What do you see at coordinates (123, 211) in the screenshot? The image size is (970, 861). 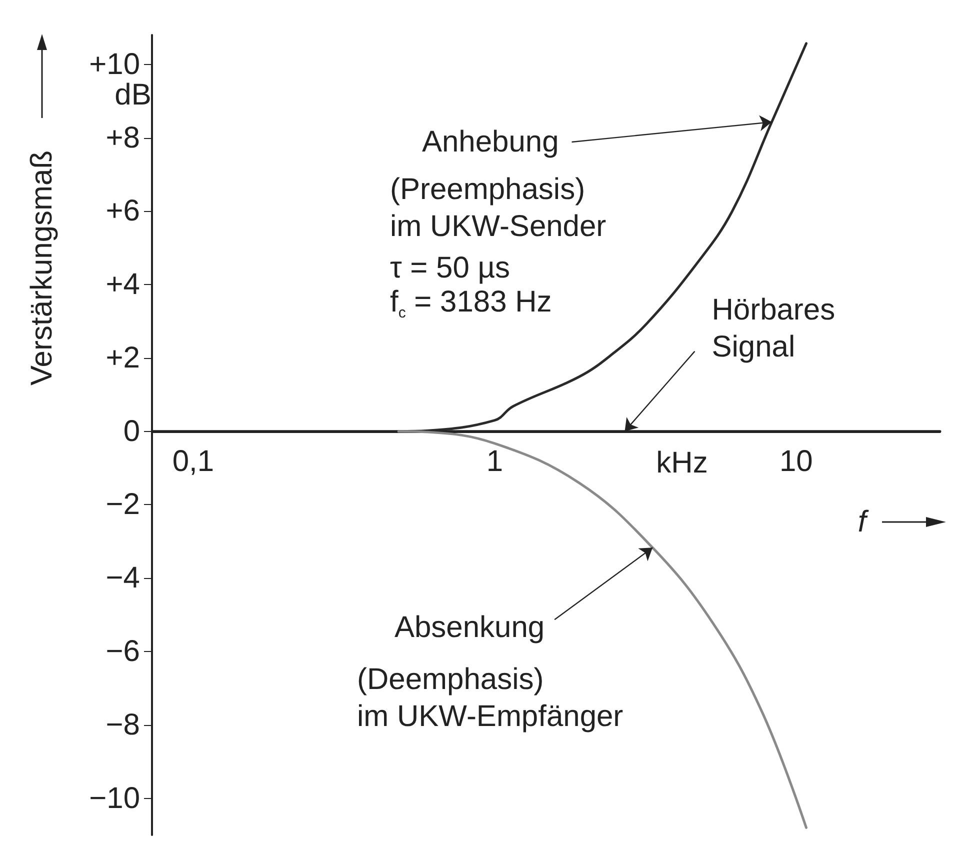 I see `y-tick-label: +6` at bounding box center [123, 211].